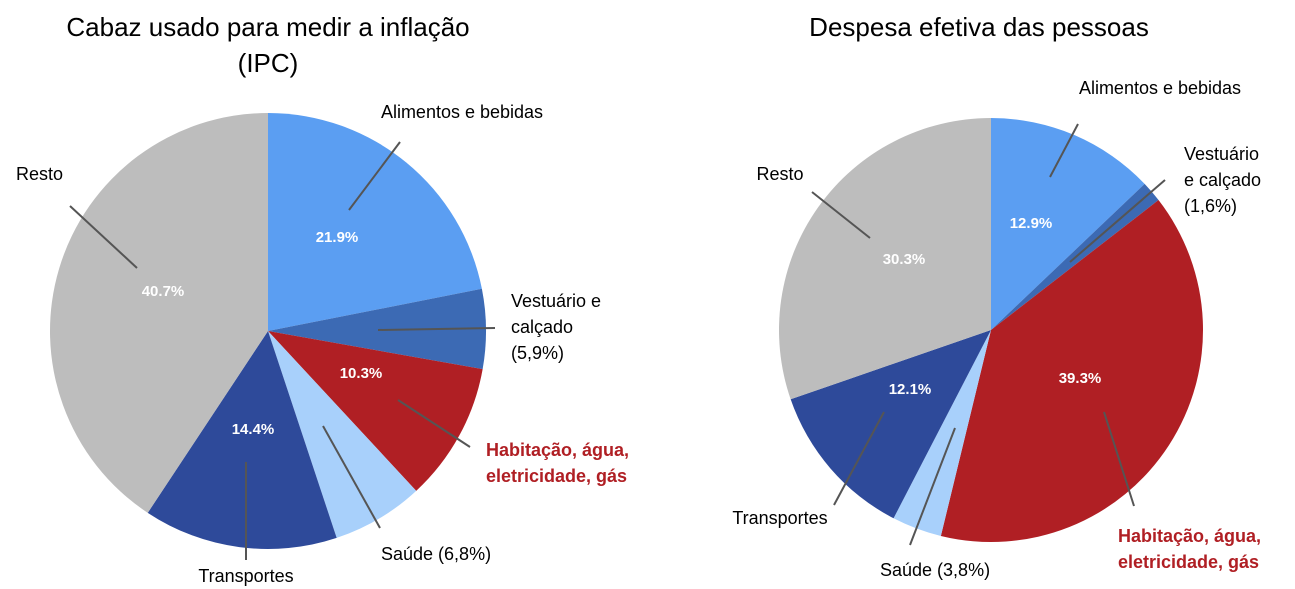 The image size is (1295, 589). Describe the element at coordinates (337, 237) in the screenshot. I see `pct-label-alimentos-e-bebidas: 21.9%` at that location.